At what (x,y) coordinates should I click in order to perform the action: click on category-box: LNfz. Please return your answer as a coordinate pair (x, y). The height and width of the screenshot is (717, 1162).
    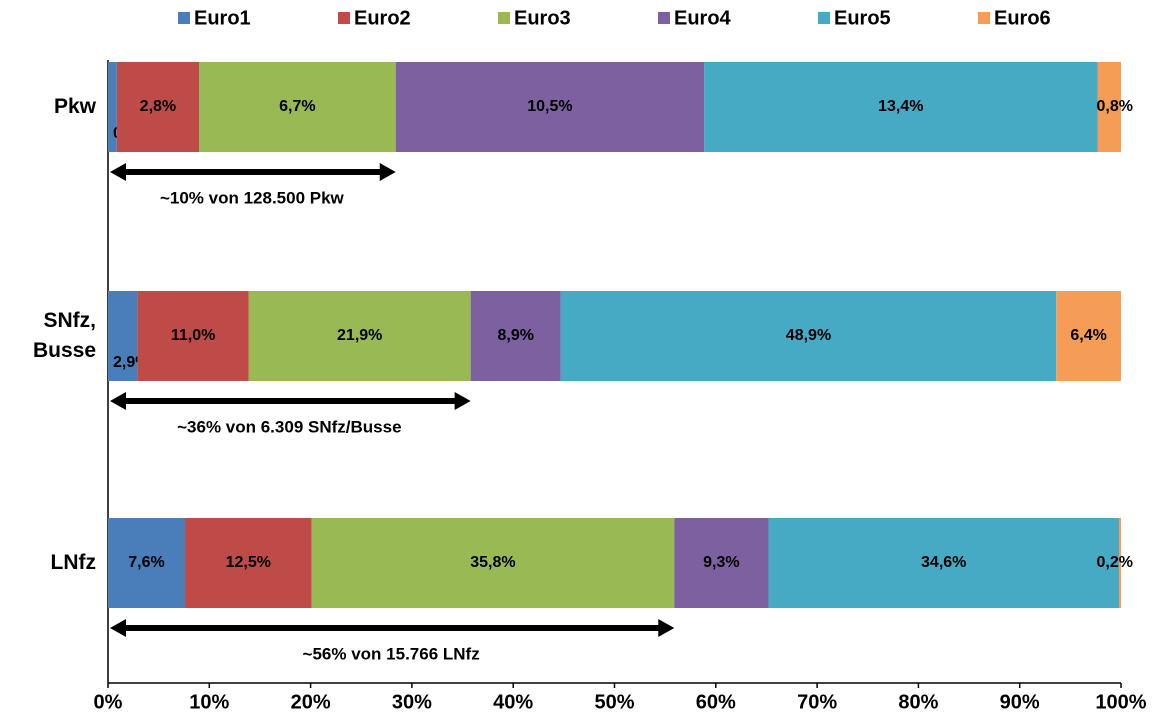
    Looking at the image, I should click on (73, 562).